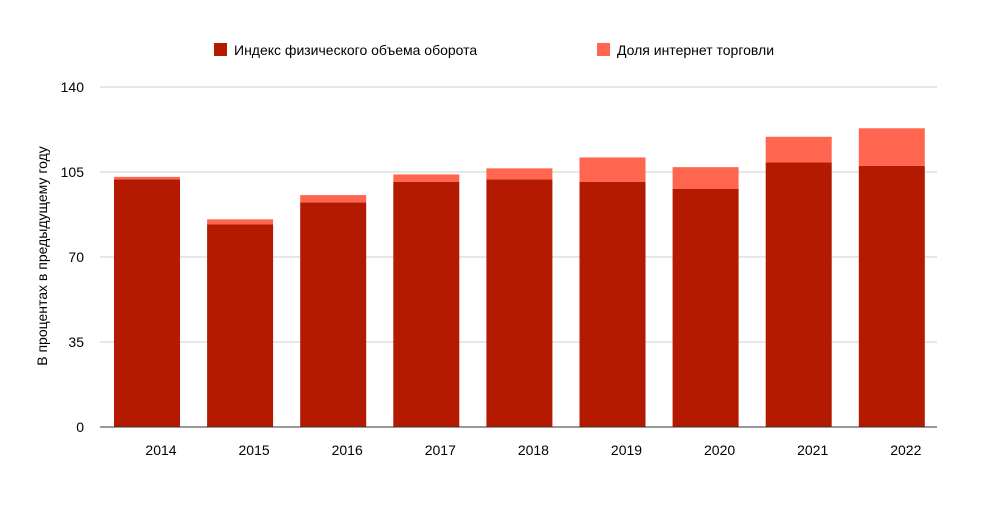  I want to click on x-axis-ticks: 2014 2015 2016 2017 2018 2019 2020 2021 2022, so click(533, 450).